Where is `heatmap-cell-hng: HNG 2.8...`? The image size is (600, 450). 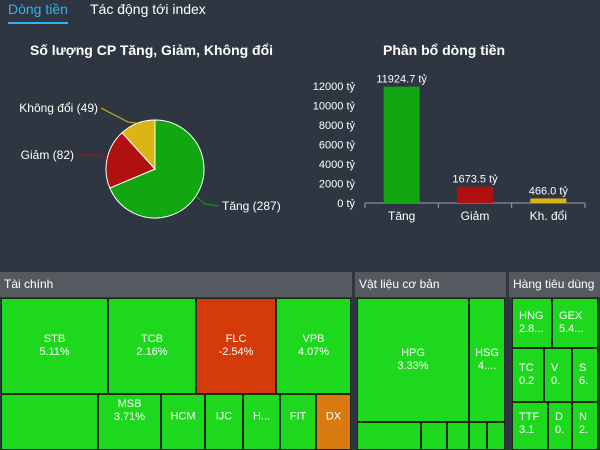
heatmap-cell-hng: HNG 2.8... is located at coordinates (532, 323).